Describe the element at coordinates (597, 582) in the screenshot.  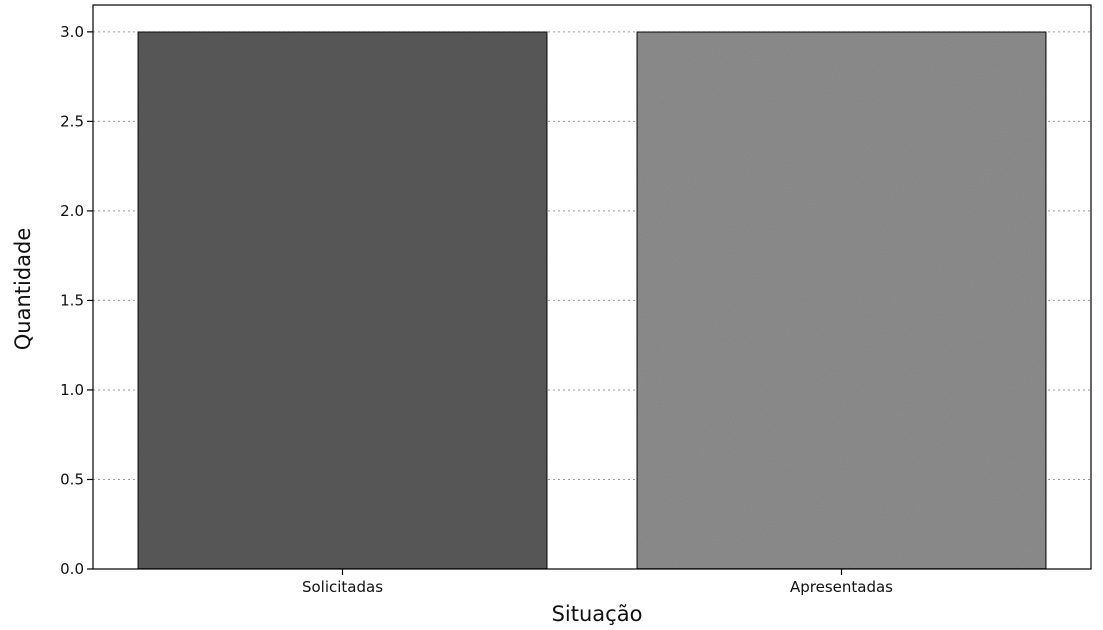
I see `x-ticks: Solicitadas Apresentadas` at that location.